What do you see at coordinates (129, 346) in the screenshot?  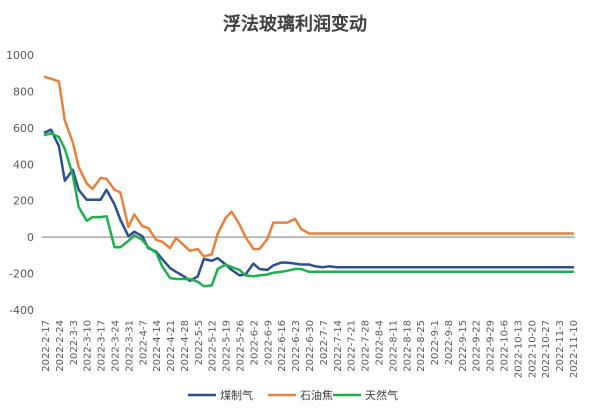 I see `x-tick-label: 2022-3-31` at bounding box center [129, 346].